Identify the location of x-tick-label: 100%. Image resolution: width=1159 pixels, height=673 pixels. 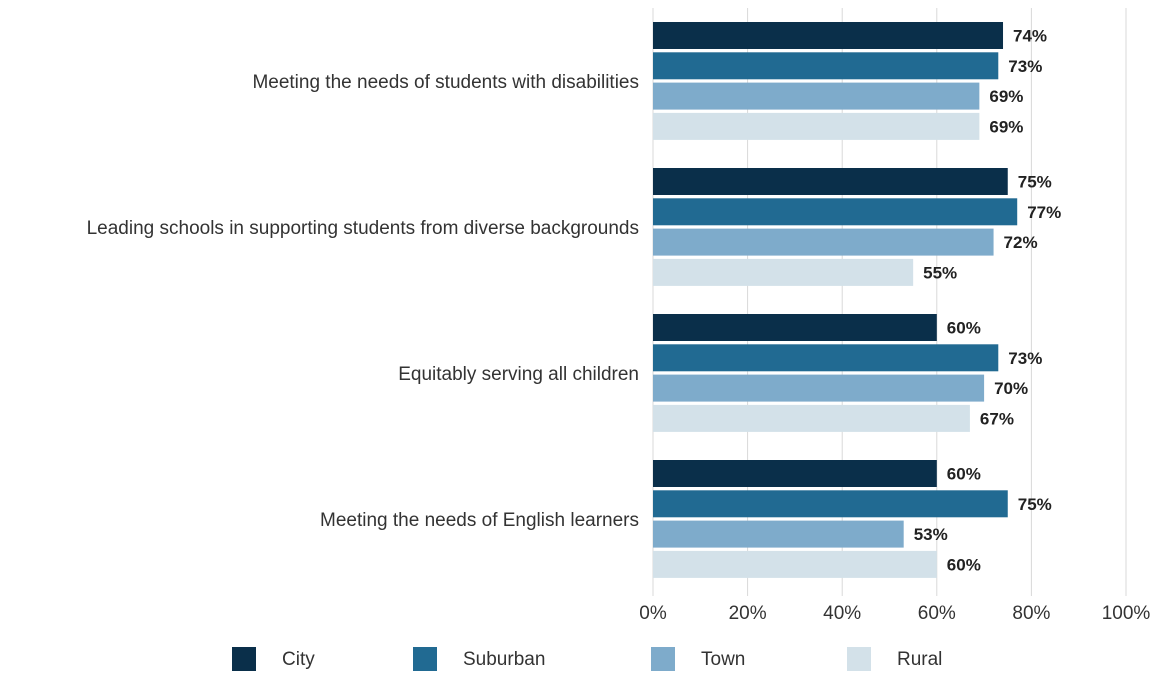
(1126, 613).